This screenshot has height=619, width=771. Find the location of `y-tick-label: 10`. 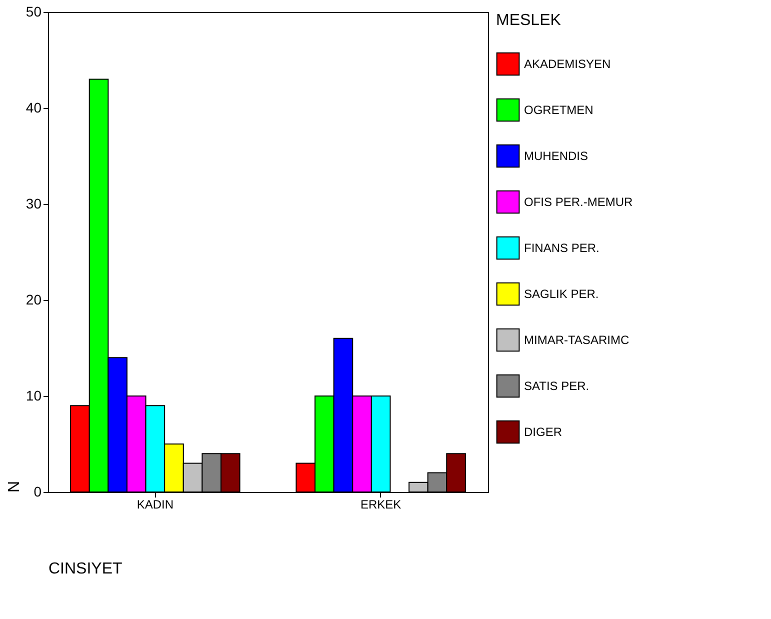

y-tick-label: 10 is located at coordinates (34, 396).